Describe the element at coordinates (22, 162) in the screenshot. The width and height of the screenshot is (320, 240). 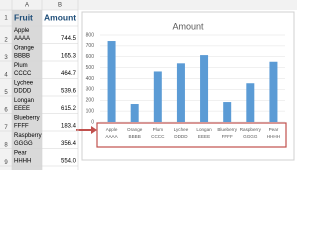
I see `fruit-cell: HHHH` at that location.